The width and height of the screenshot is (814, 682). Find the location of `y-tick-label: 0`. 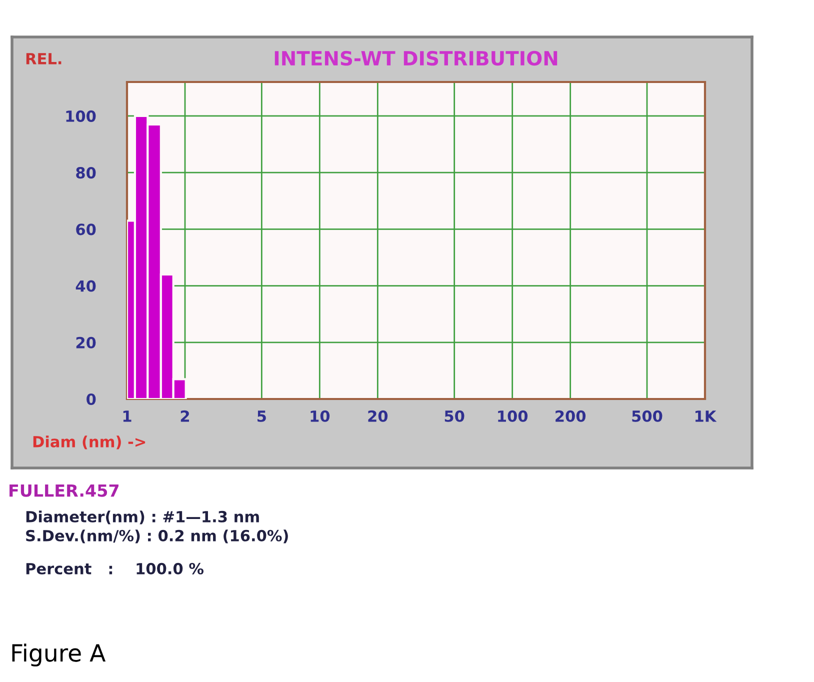

y-tick-label: 0 is located at coordinates (91, 399).